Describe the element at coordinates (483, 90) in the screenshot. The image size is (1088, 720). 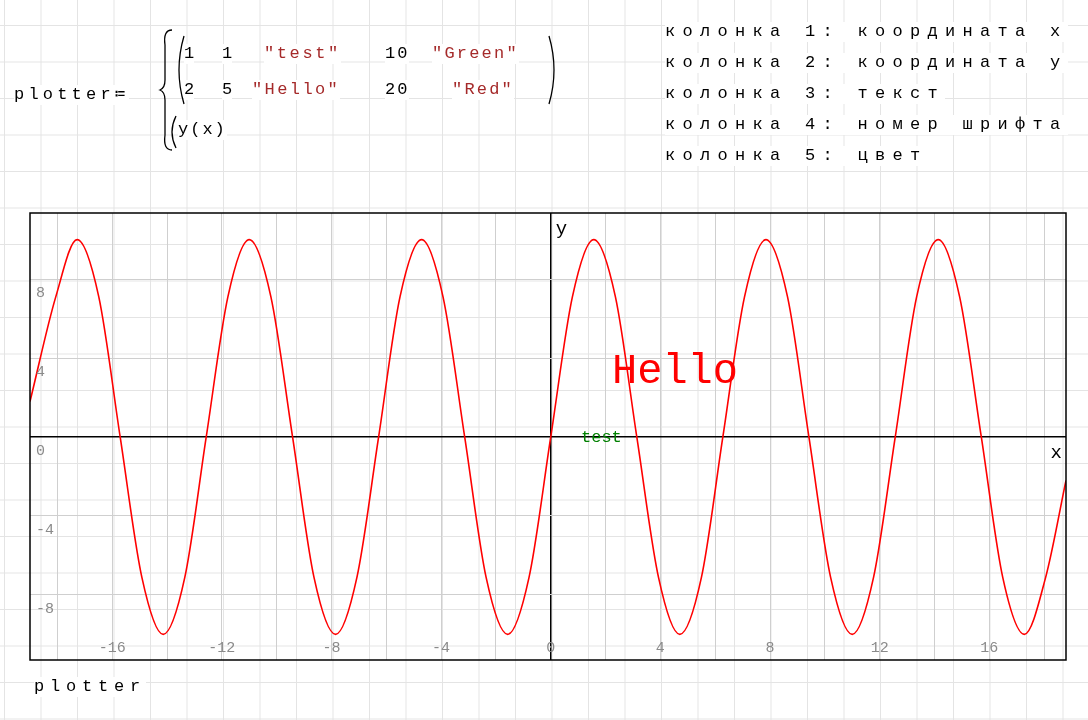
I see `text: "Red"` at that location.